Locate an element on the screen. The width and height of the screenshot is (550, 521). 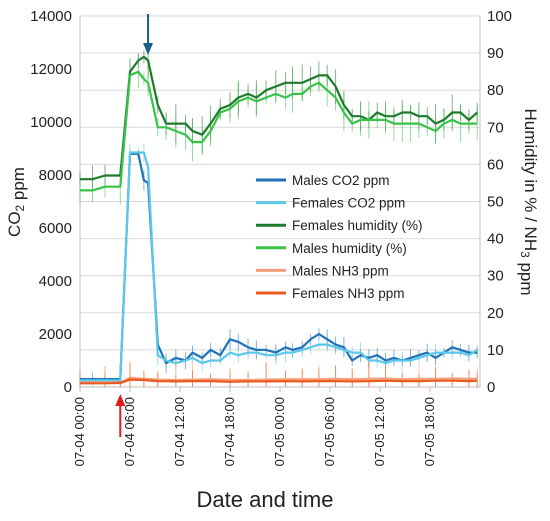
y-tick-label-left: 14000 is located at coordinates (51, 16).